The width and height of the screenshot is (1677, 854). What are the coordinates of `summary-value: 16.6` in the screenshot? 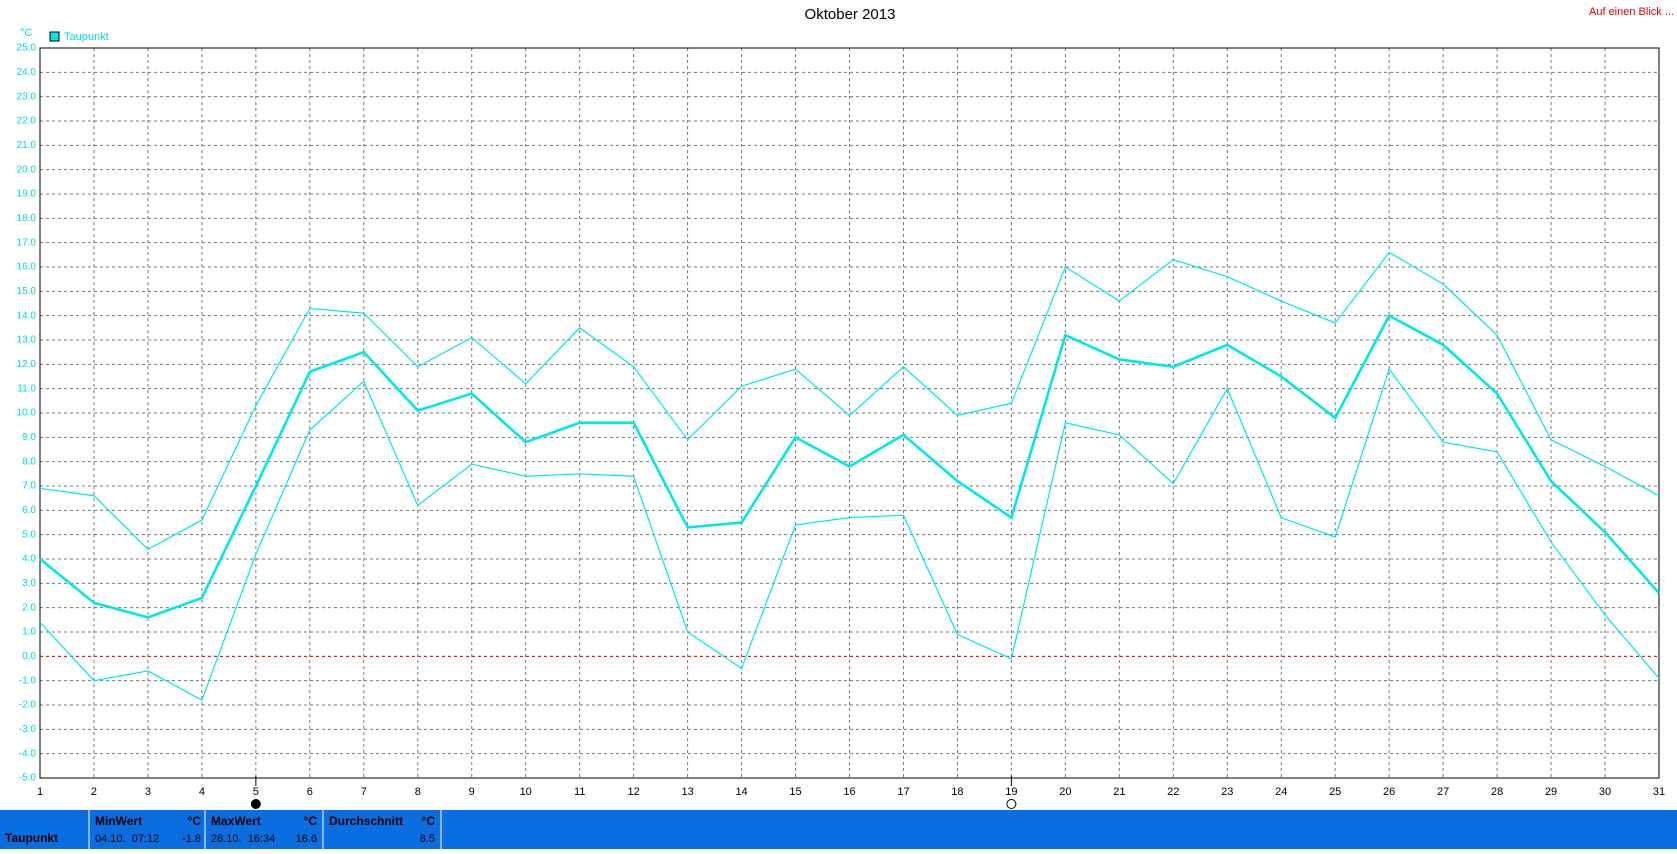 It's located at (306, 839).